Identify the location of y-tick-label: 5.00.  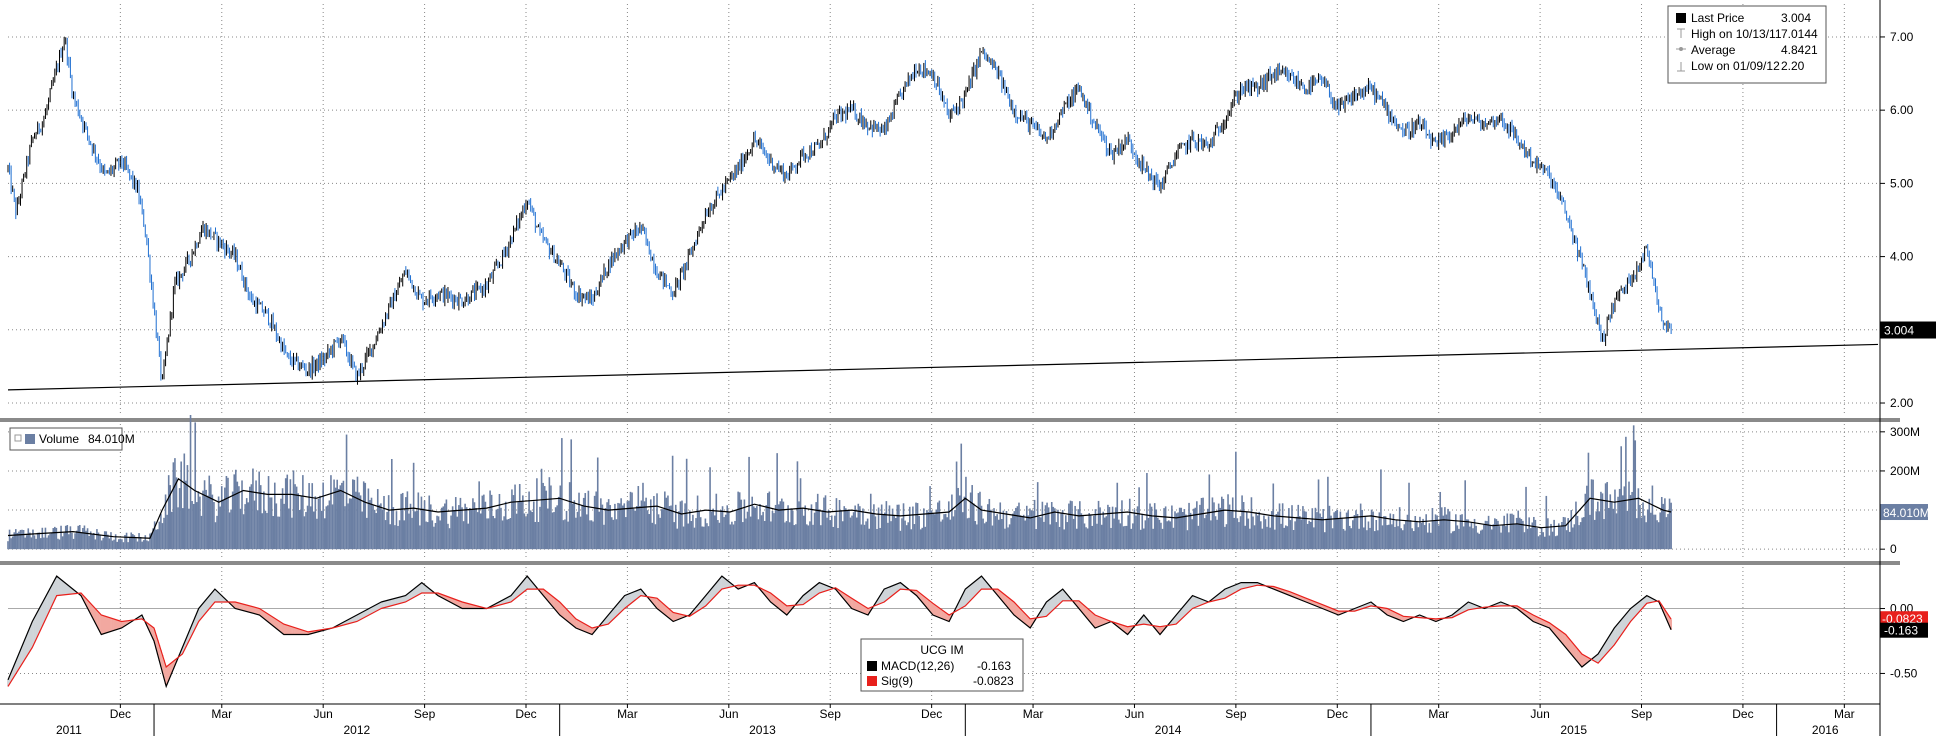
(1902, 183).